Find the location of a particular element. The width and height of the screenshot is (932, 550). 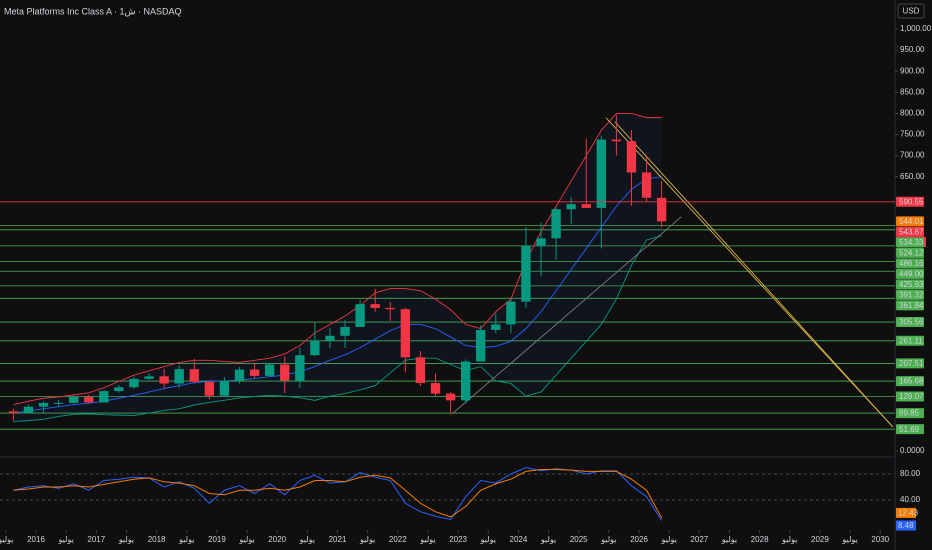

y-tick-label: 650.00 is located at coordinates (912, 176).